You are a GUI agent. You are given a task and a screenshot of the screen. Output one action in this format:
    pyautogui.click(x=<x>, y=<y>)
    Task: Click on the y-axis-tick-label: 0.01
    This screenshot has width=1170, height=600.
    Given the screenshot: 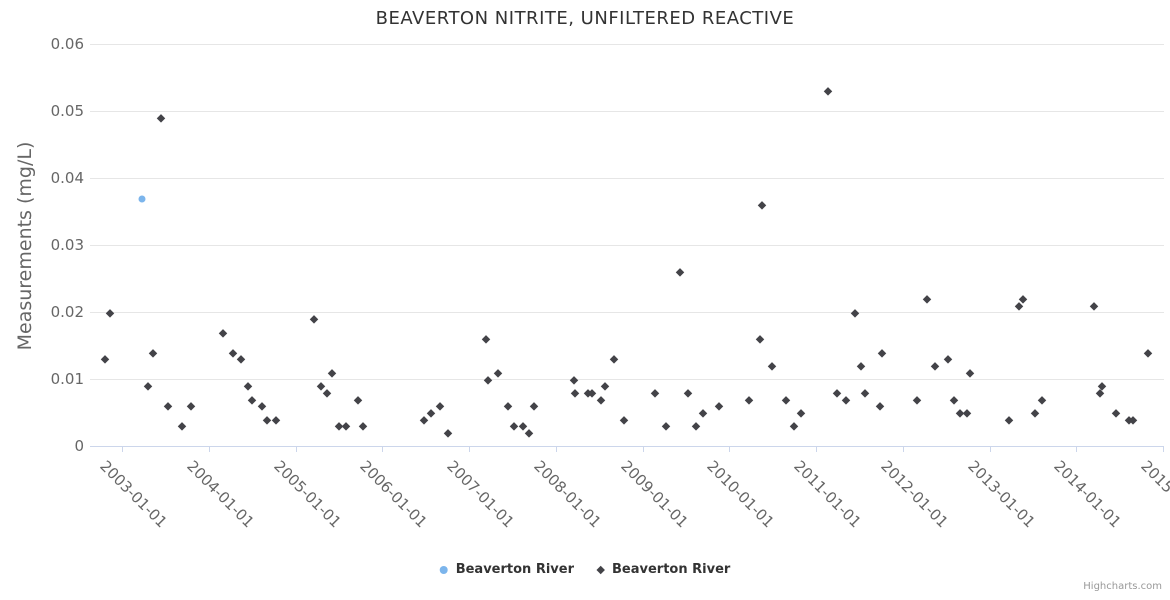 What is the action you would take?
    pyautogui.click(x=67, y=379)
    